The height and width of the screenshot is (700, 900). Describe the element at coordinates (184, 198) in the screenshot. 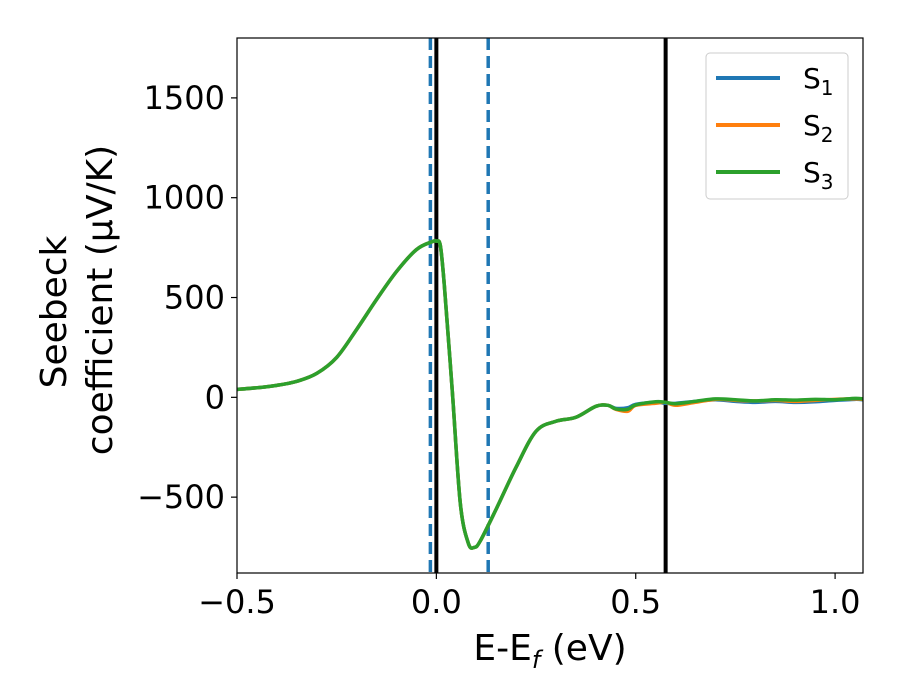

I see `y-tick-label: 1000` at that location.